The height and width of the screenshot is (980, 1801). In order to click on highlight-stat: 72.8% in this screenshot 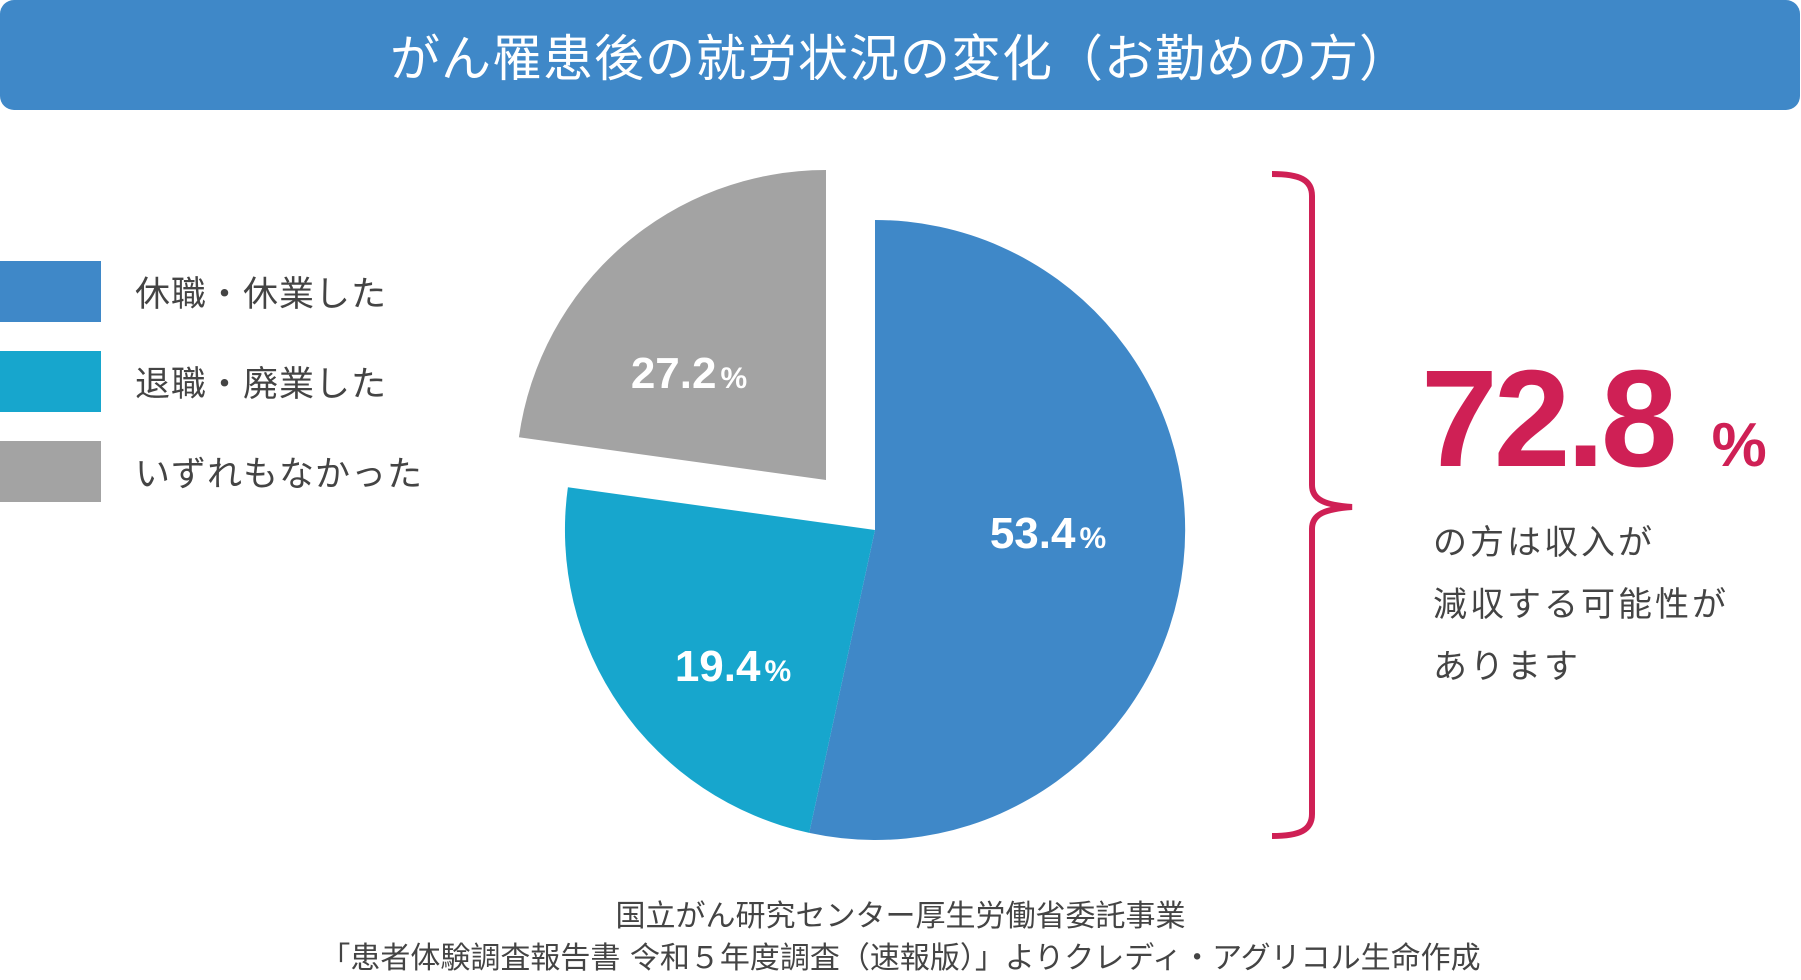, I will do `click(1594, 419)`.